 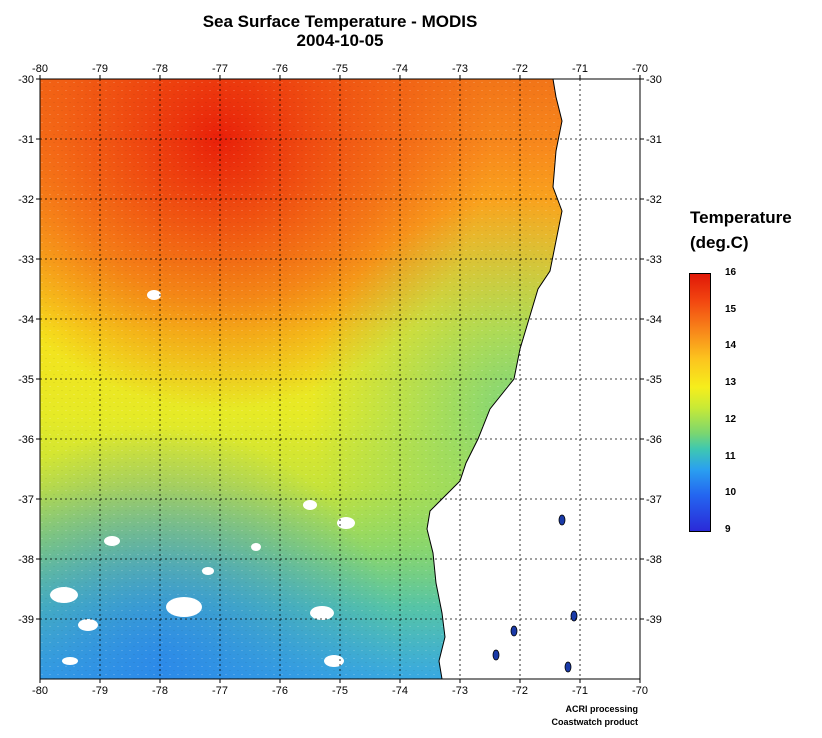 What do you see at coordinates (731, 383) in the screenshot?
I see `color-bar-tick-label: 13` at bounding box center [731, 383].